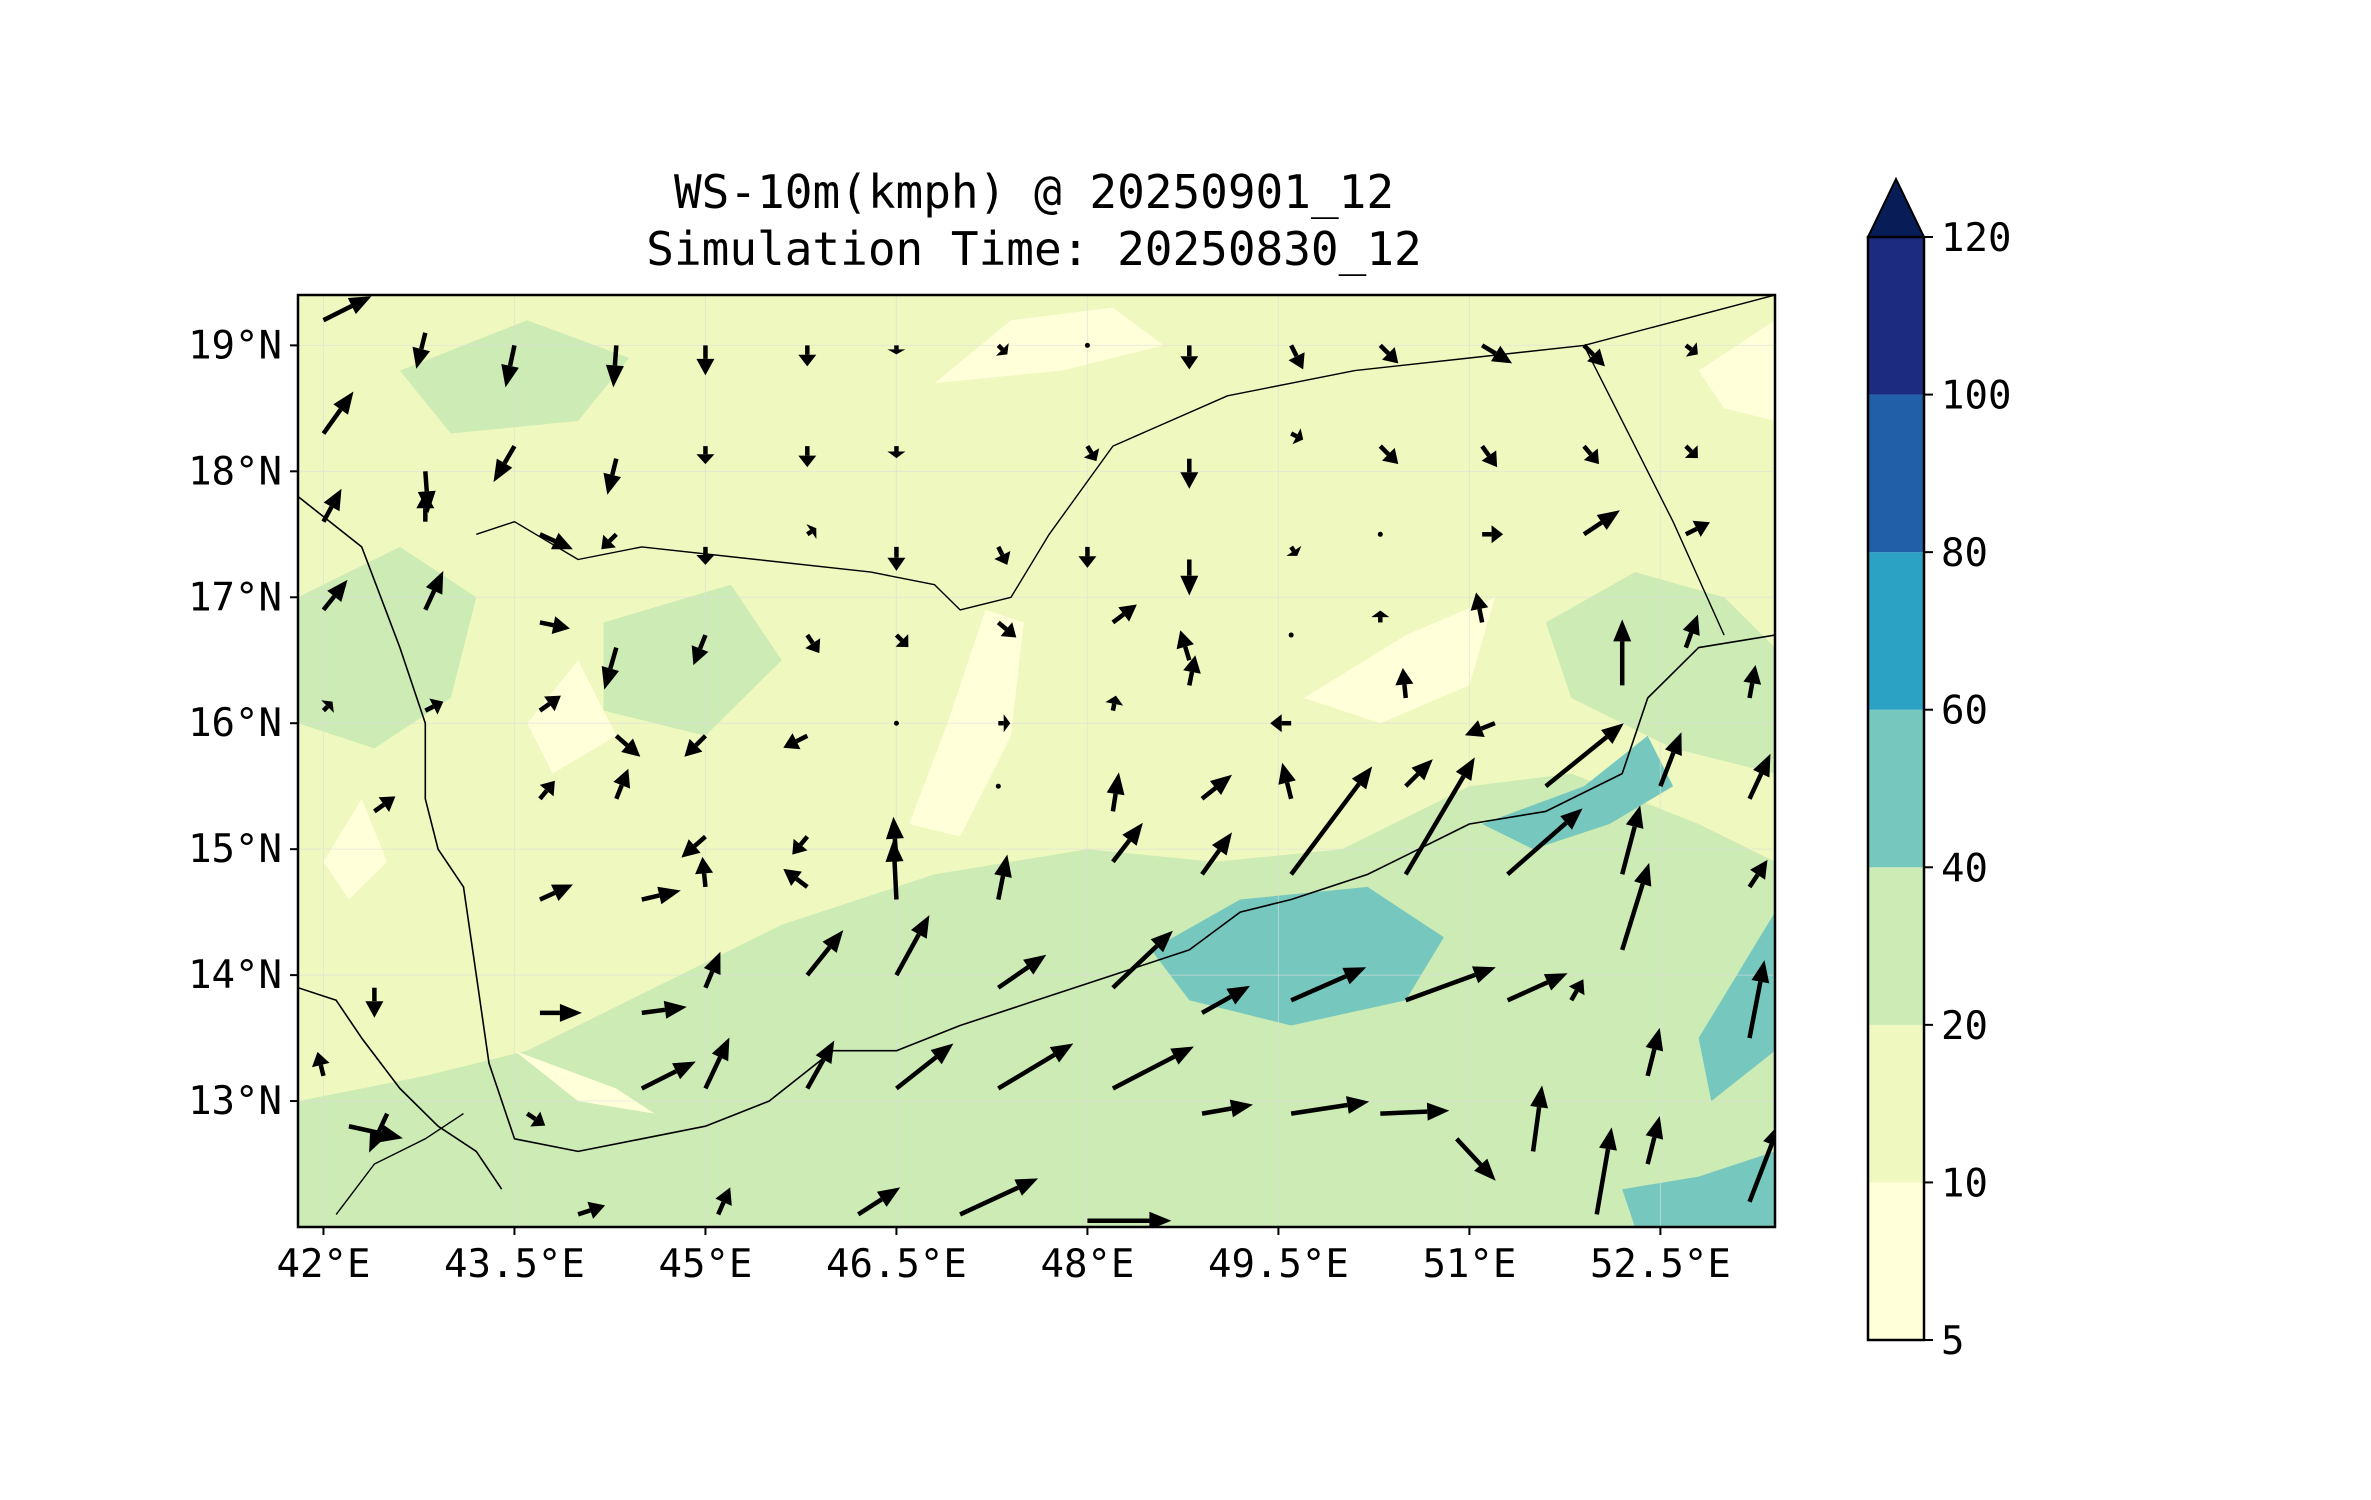  What do you see at coordinates (1964, 553) in the screenshot?
I see `colorbar-label-80: 80` at bounding box center [1964, 553].